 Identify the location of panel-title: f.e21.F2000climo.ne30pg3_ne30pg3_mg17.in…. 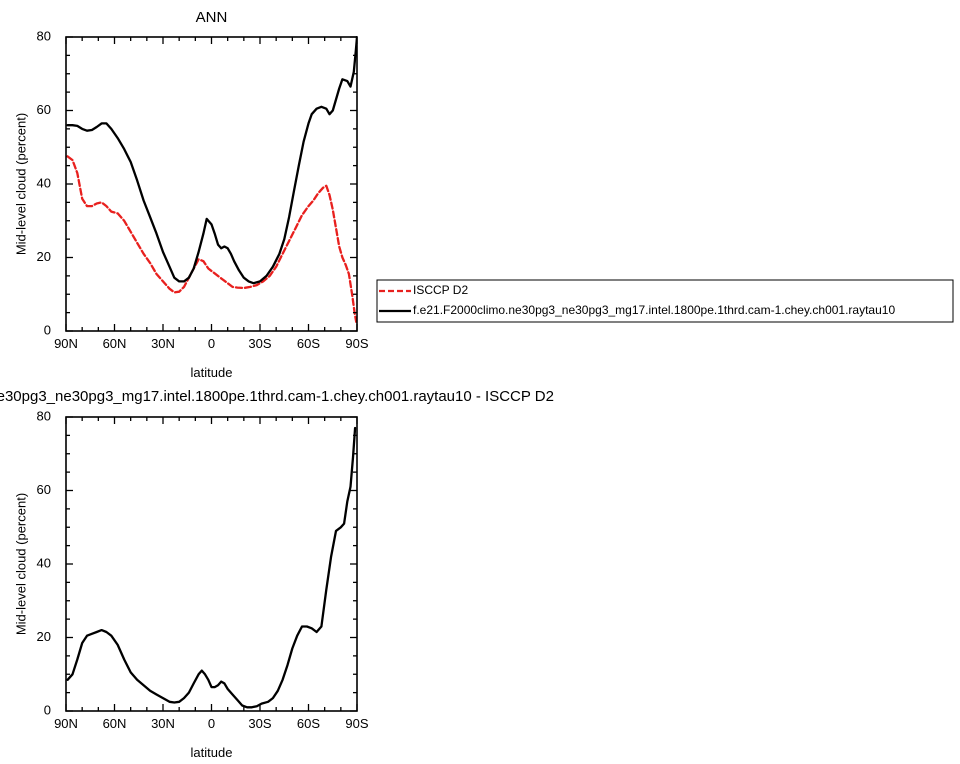
(277, 396).